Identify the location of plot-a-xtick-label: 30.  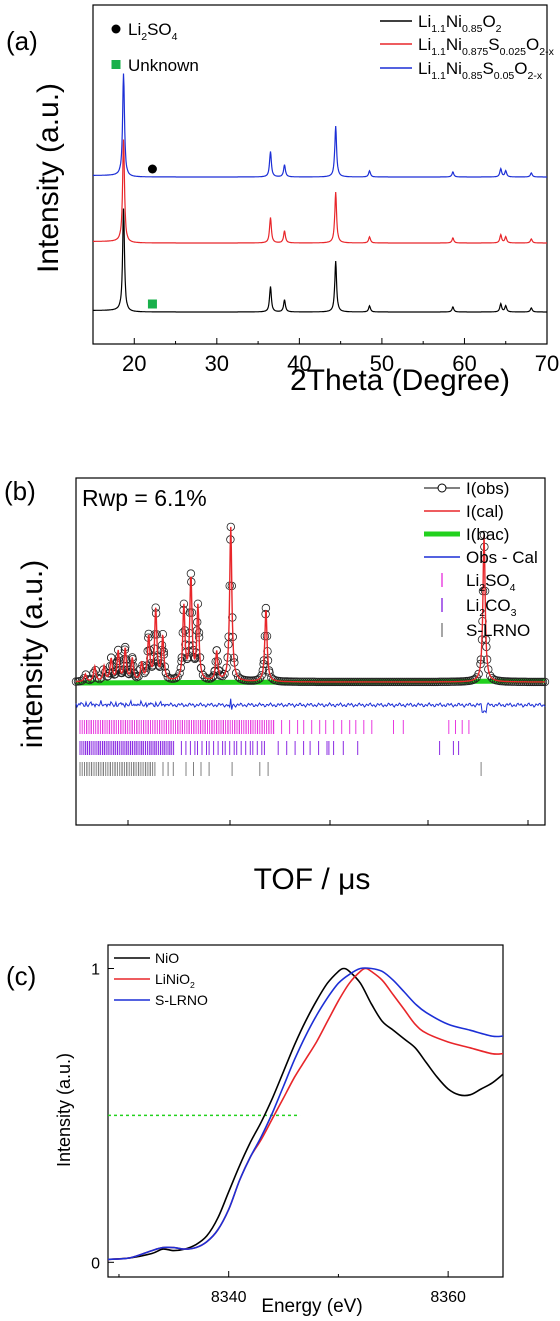
(217, 363).